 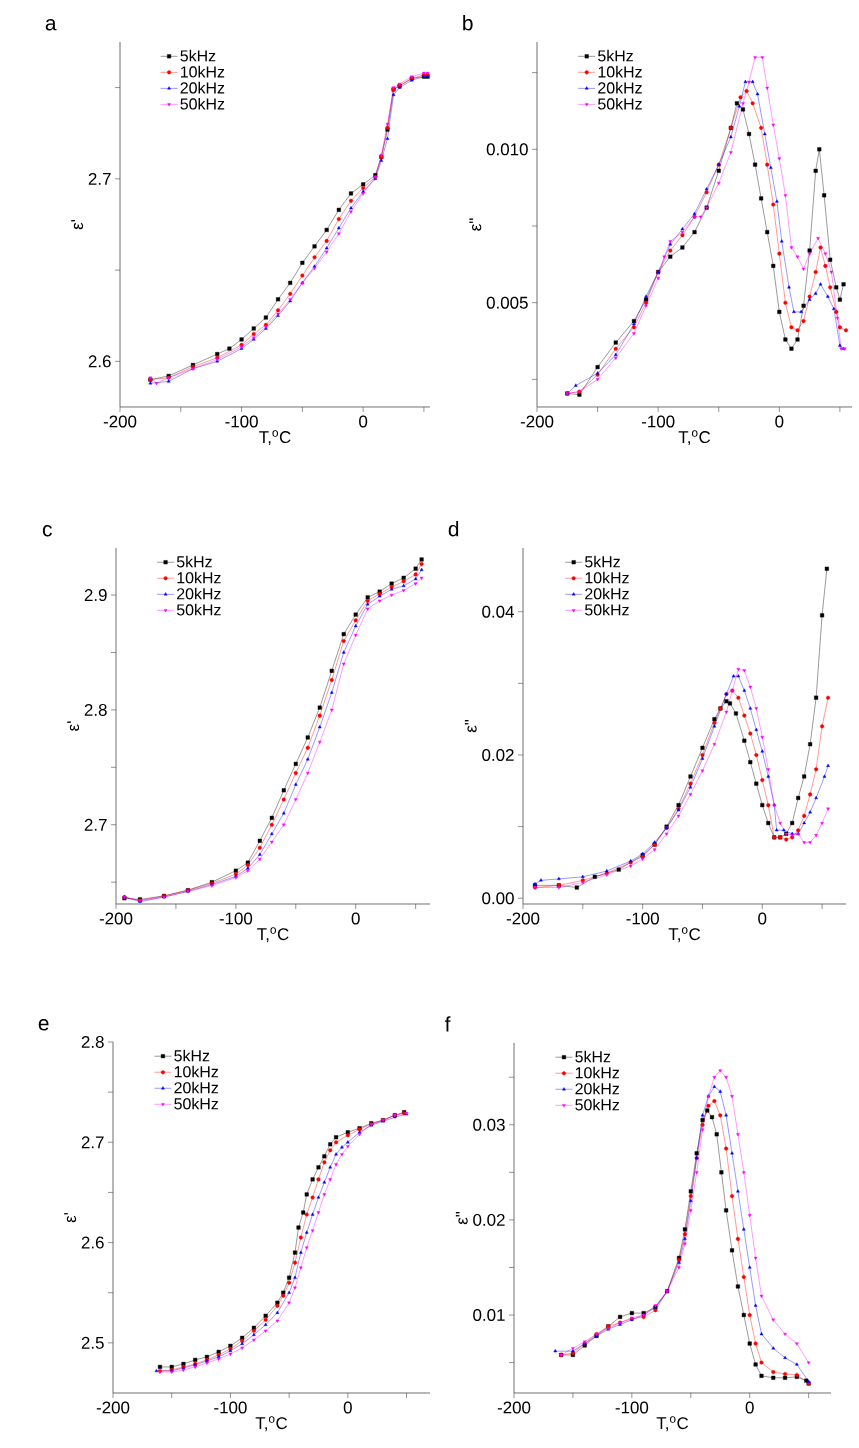 What do you see at coordinates (47, 531) in the screenshot?
I see `chart-title: c` at bounding box center [47, 531].